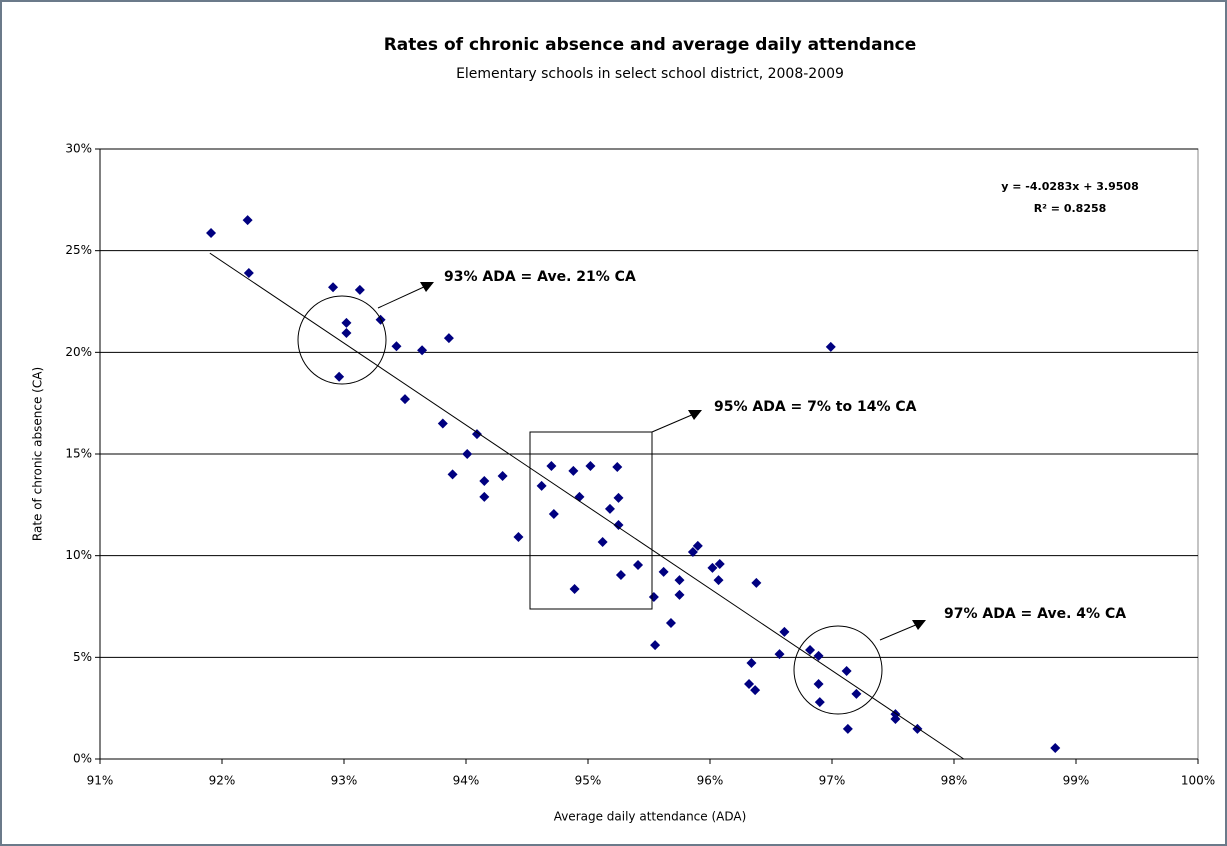 This screenshot has height=846, width=1227. I want to click on x-tick-label: 94%, so click(466, 781).